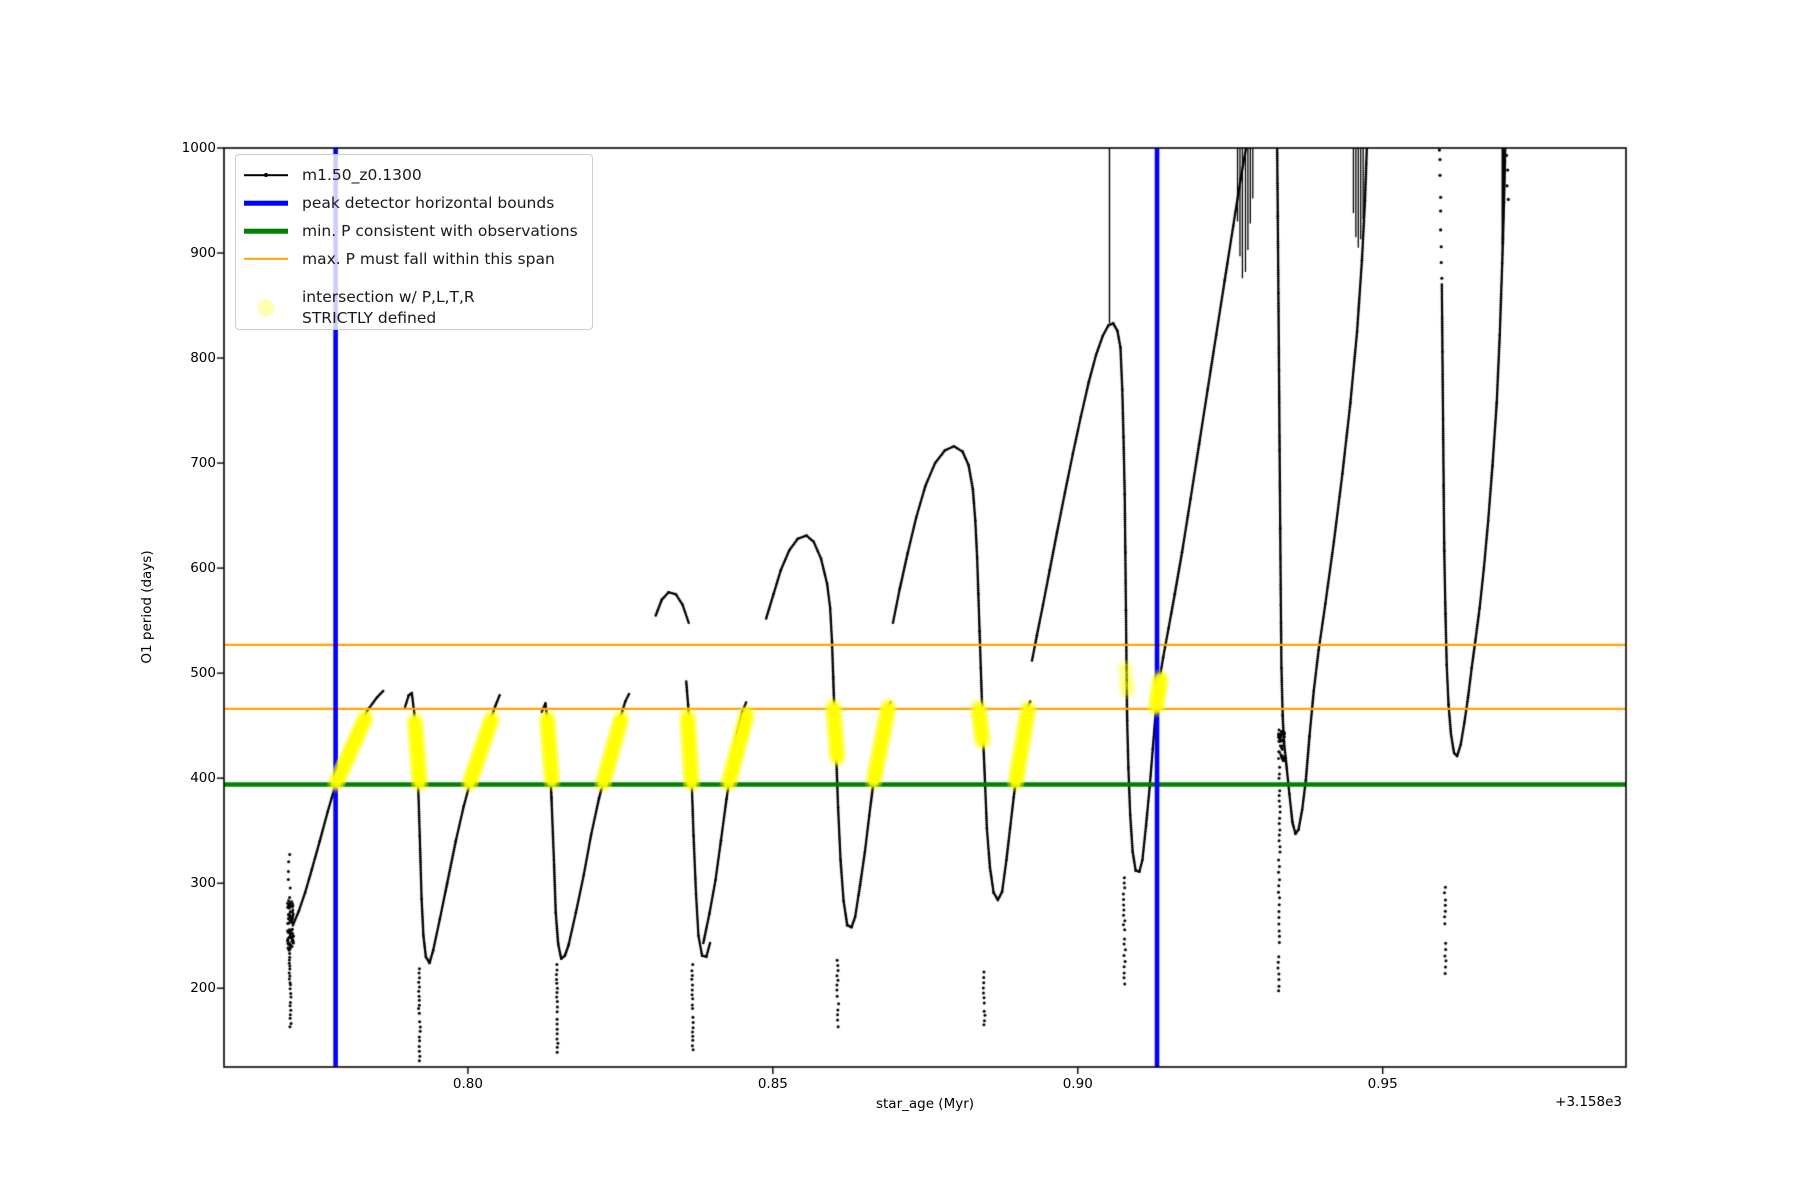 This screenshot has width=1800, height=1200. I want to click on legend-label-intersection: intersection w/ P,L,T,R STRICTLY defined, so click(388, 307).